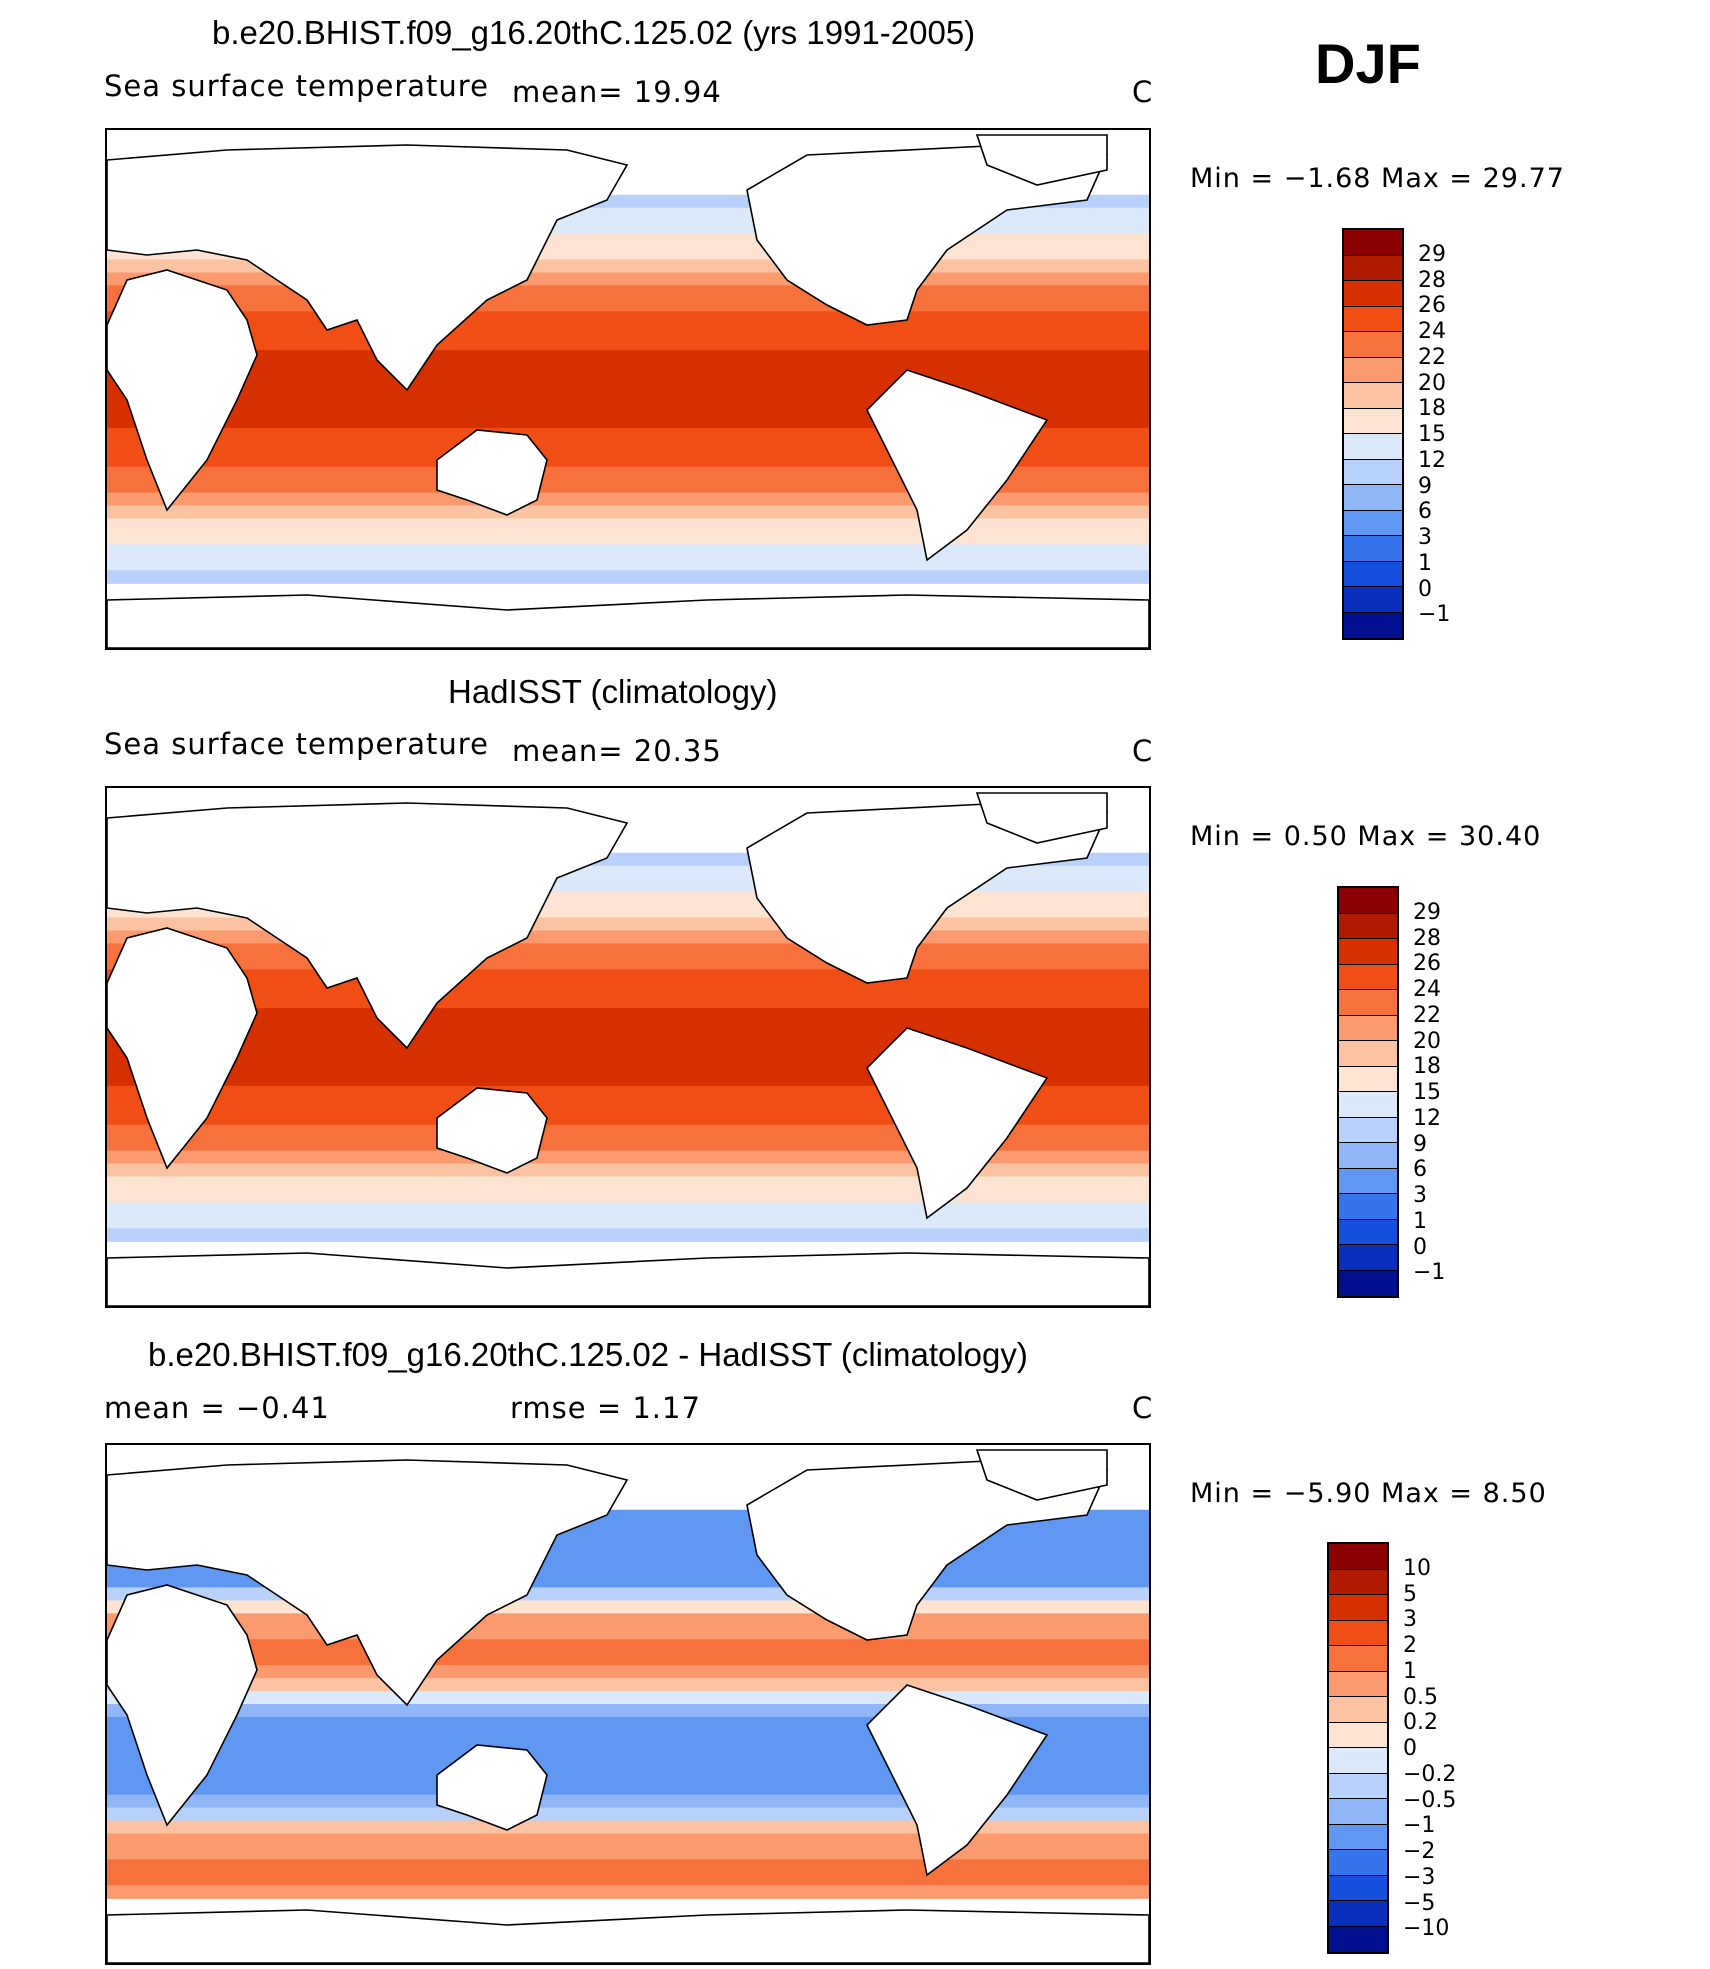 The height and width of the screenshot is (1969, 1710). I want to click on colorbar-tick-label: 2, so click(1410, 1645).